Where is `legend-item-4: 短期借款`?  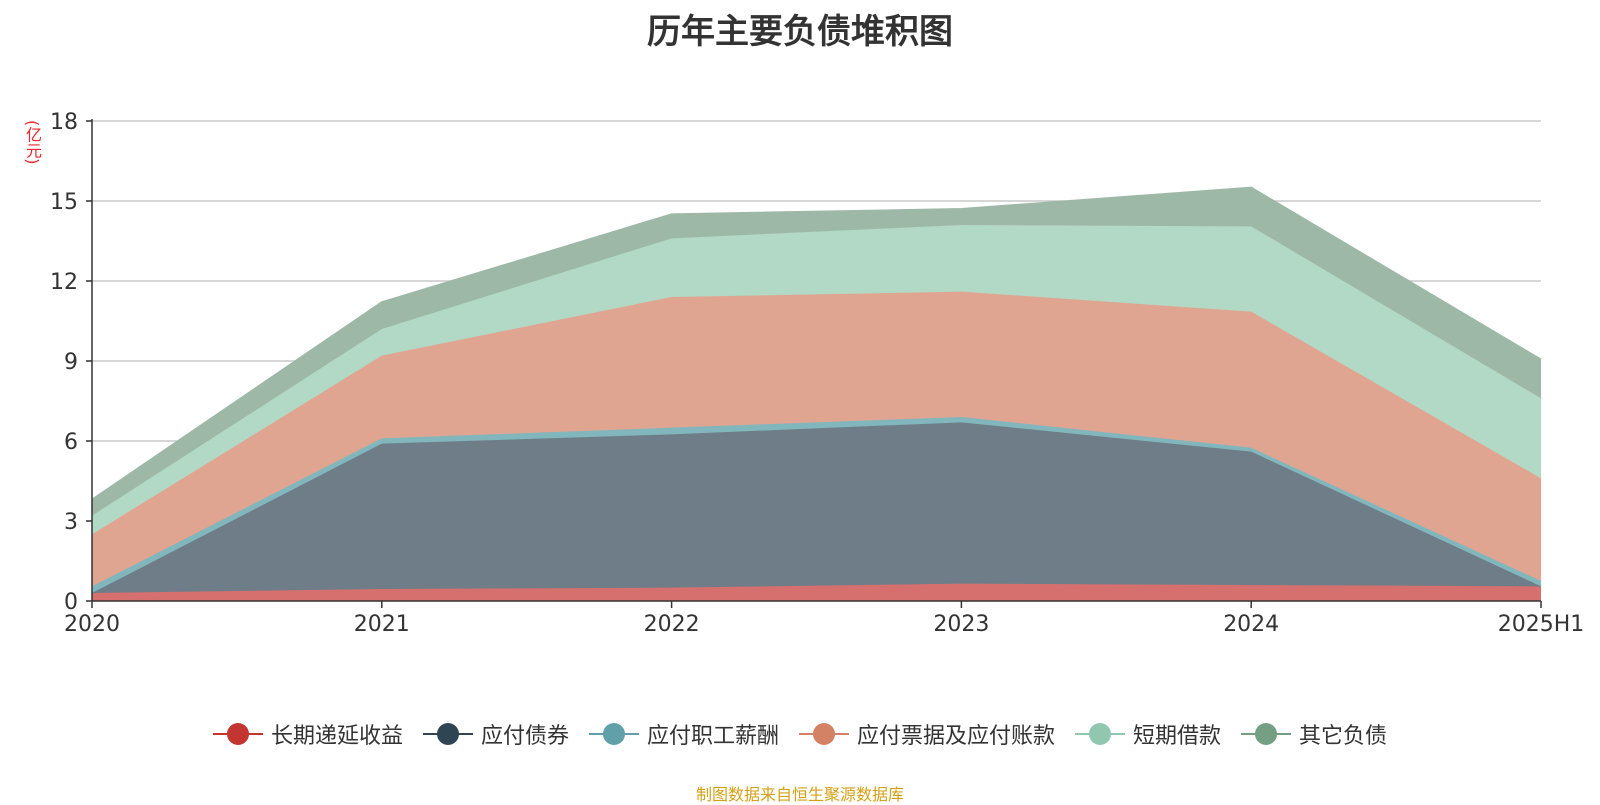
legend-item-4: 短期借款 is located at coordinates (1148, 734).